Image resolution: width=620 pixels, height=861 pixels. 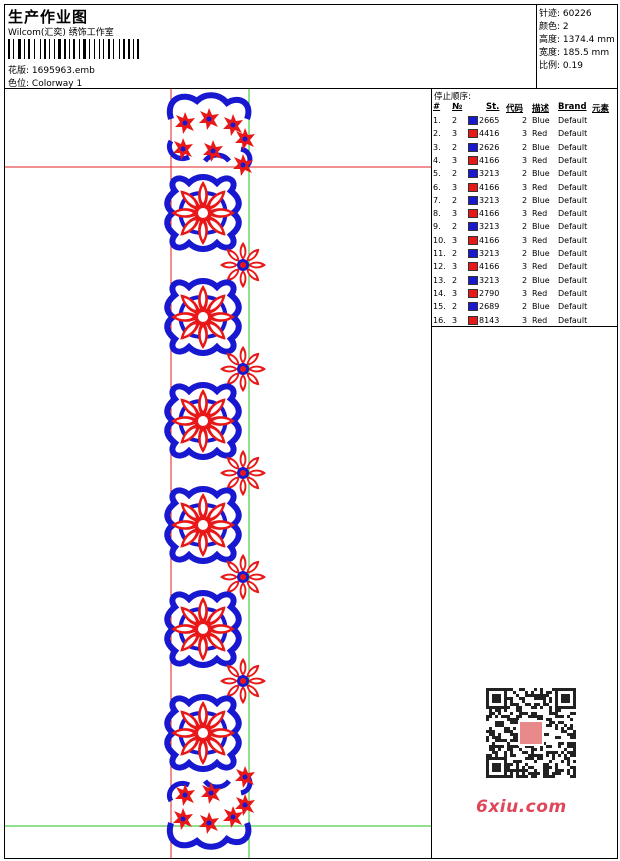 I want to click on stop-row: 7. 2 3213 2 Blue Default, so click(x=524, y=201).